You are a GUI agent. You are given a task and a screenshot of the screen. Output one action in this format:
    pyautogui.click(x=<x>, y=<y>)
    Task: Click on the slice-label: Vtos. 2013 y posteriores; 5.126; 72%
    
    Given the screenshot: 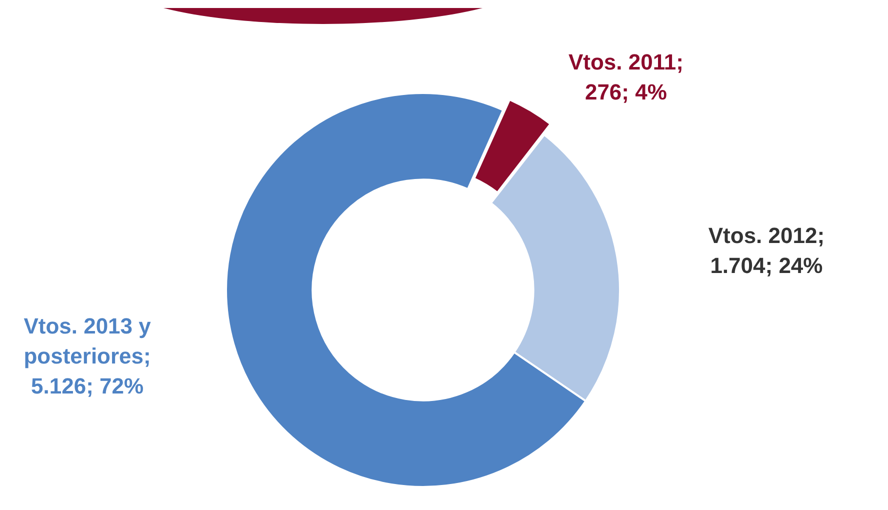 What is the action you would take?
    pyautogui.click(x=88, y=356)
    